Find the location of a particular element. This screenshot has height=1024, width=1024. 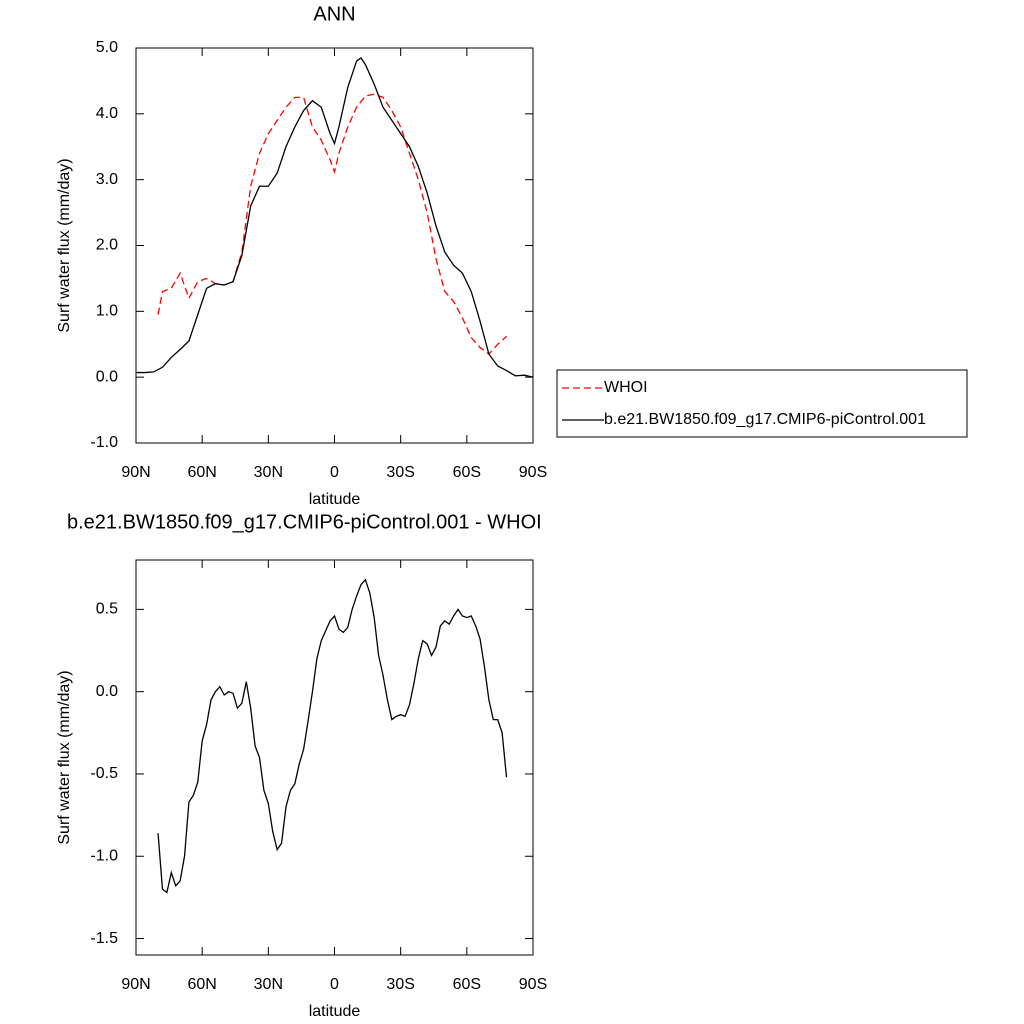

y-tick-label: -1.5 is located at coordinates (104, 938).